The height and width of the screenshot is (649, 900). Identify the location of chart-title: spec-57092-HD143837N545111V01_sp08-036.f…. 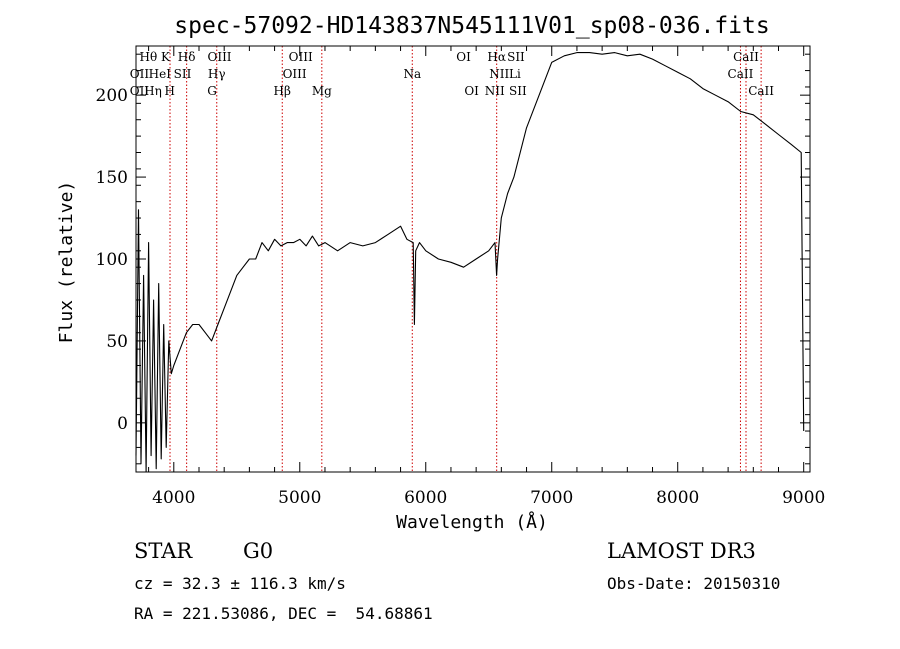
(471, 26).